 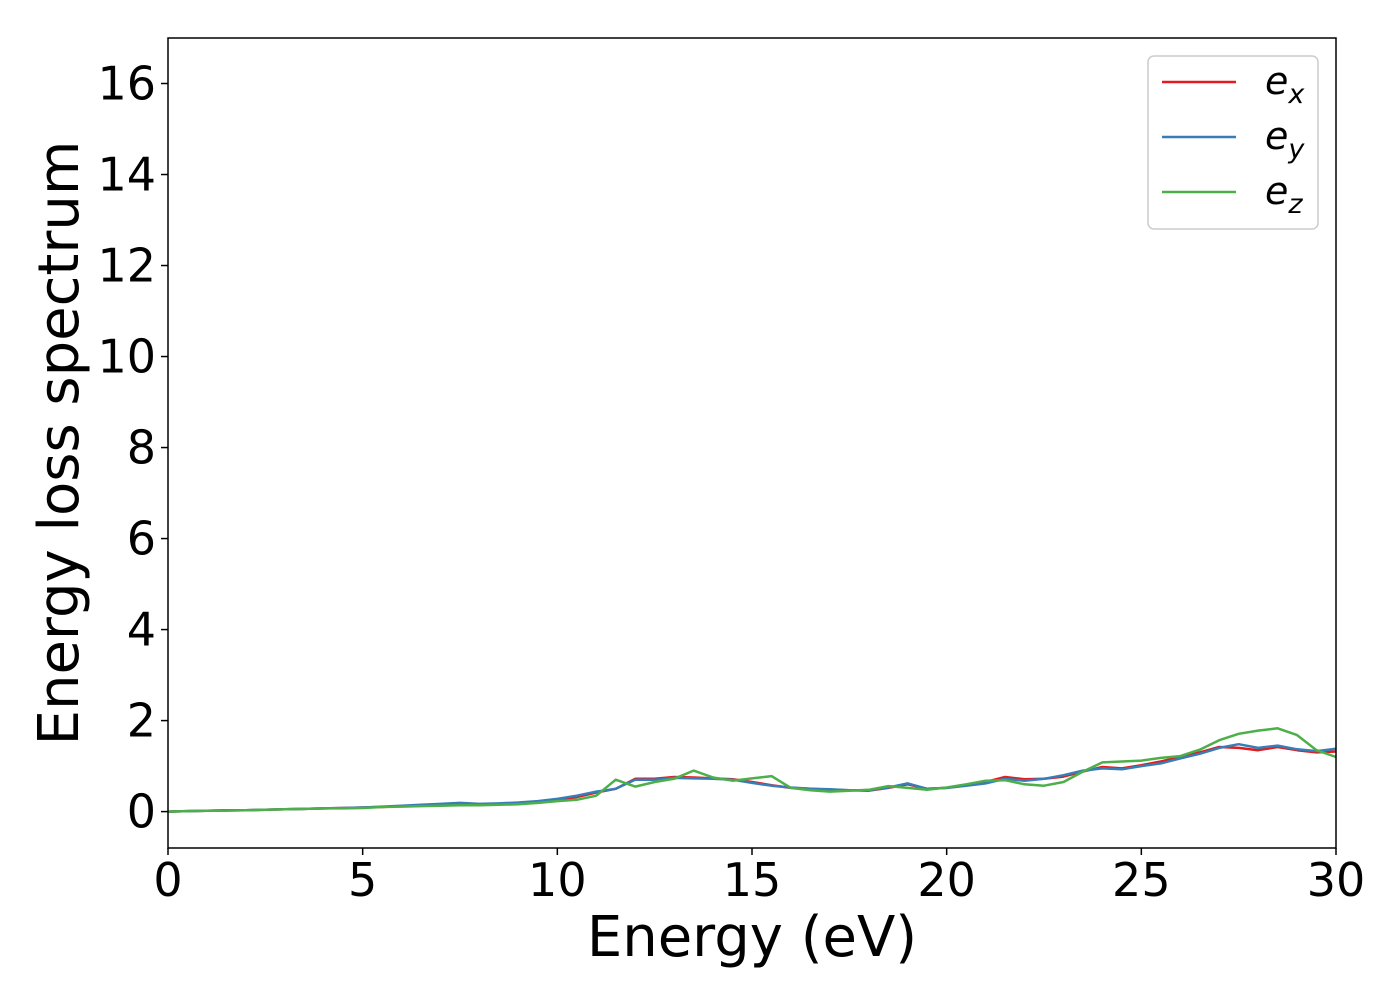 I want to click on x-tick-label: 10, so click(x=557, y=880).